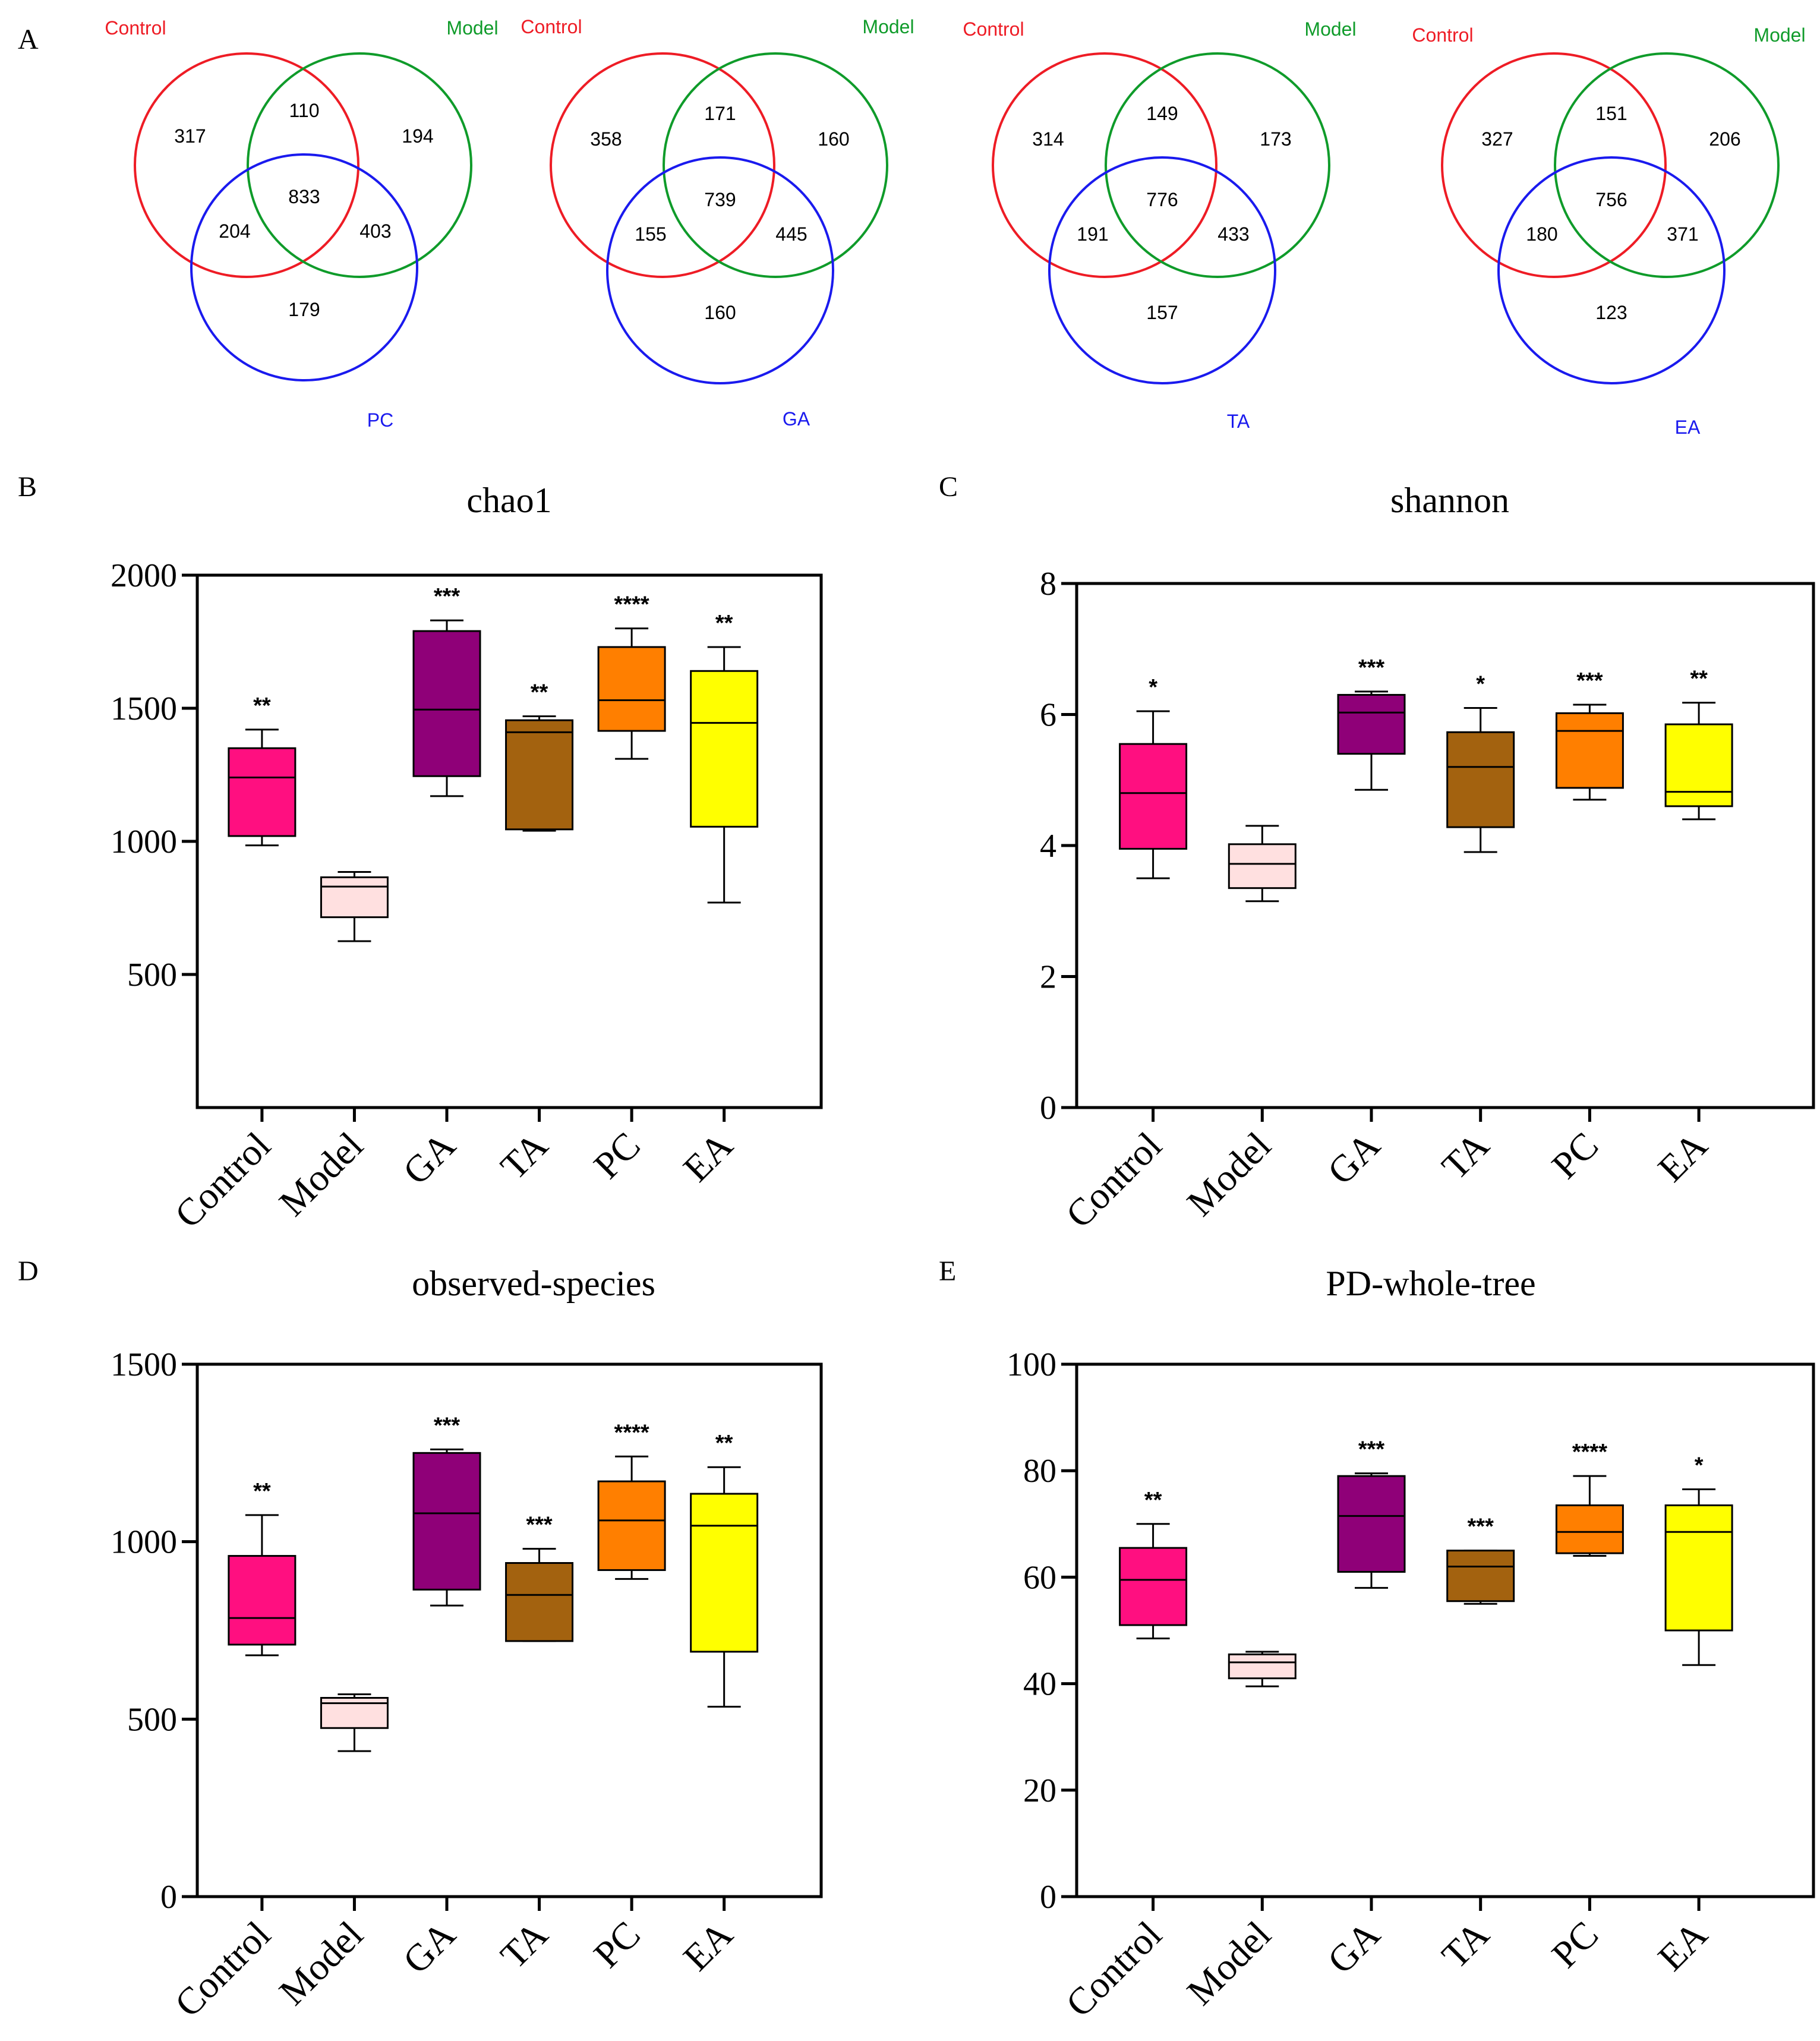 The height and width of the screenshot is (2041, 1820). What do you see at coordinates (1162, 114) in the screenshot?
I see `venn-count-ab: 149` at bounding box center [1162, 114].